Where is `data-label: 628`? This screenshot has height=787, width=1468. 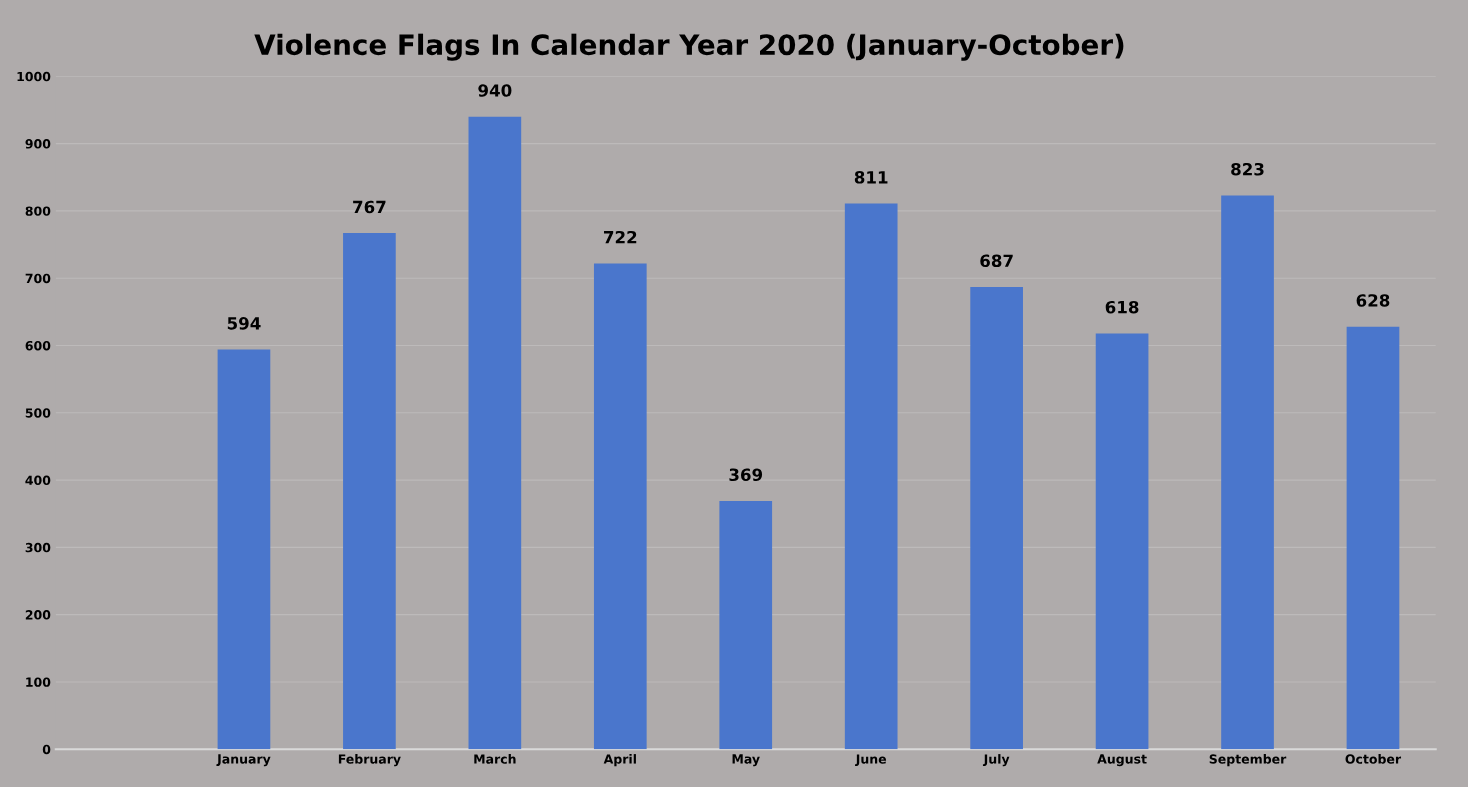
data-label: 628 is located at coordinates (1373, 300).